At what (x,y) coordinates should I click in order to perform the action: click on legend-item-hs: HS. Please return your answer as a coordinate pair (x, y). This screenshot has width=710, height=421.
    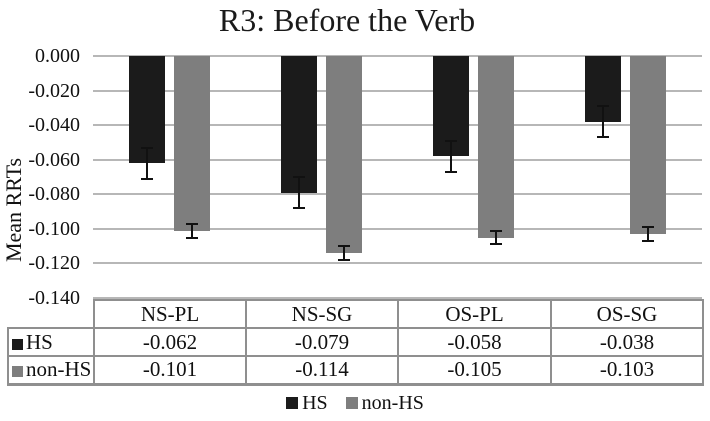
    Looking at the image, I should click on (307, 403).